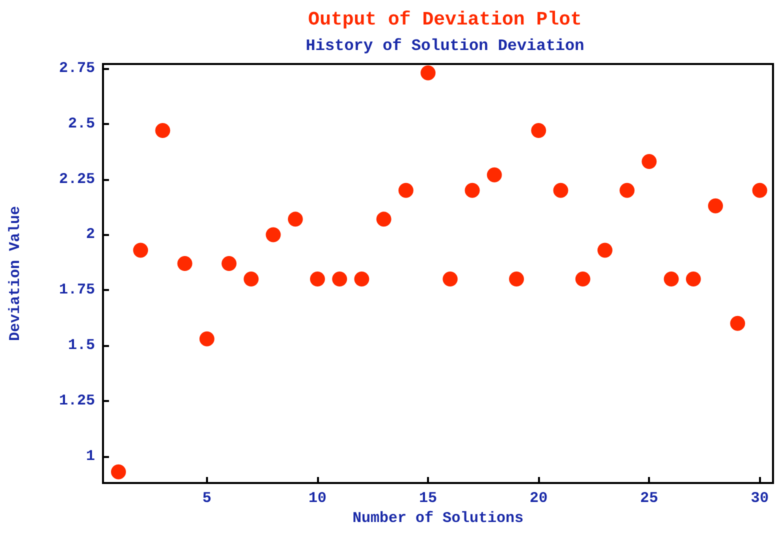 Image resolution: width=775 pixels, height=540 pixels. What do you see at coordinates (76, 68) in the screenshot?
I see `y-tick-label: 2.75` at bounding box center [76, 68].